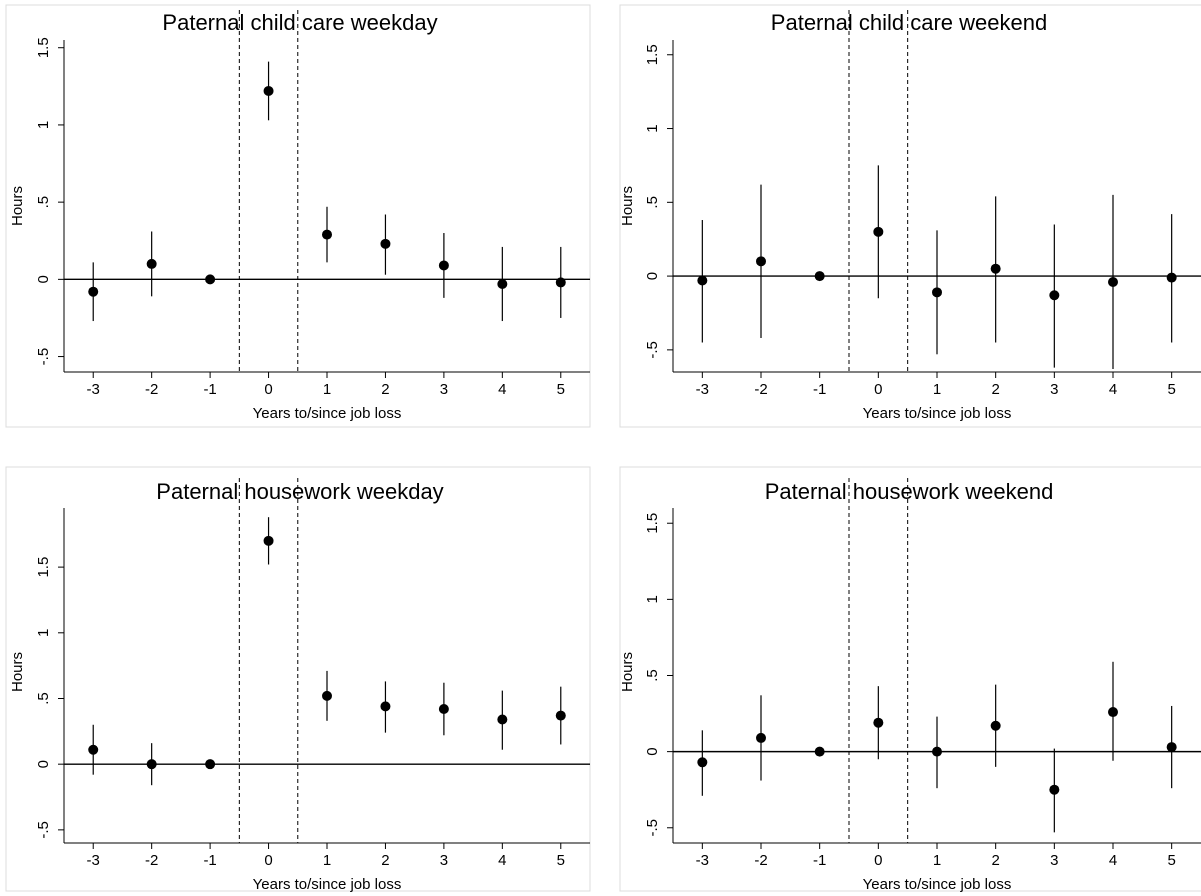 The image size is (1201, 896). I want to click on chart-title: Paternal child care weekend, so click(909, 22).